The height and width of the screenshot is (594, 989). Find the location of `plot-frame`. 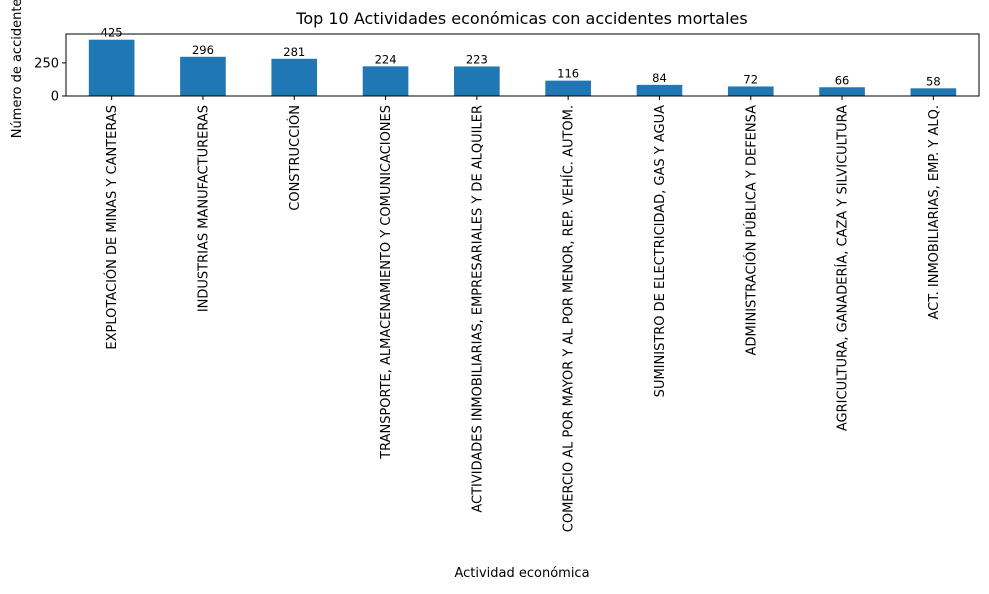

plot-frame is located at coordinates (522, 65).